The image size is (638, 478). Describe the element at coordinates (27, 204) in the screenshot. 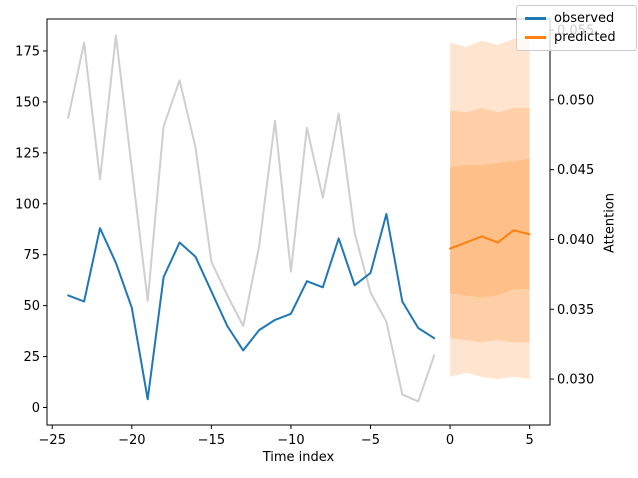

I see `left-y-tick-label: 100` at that location.